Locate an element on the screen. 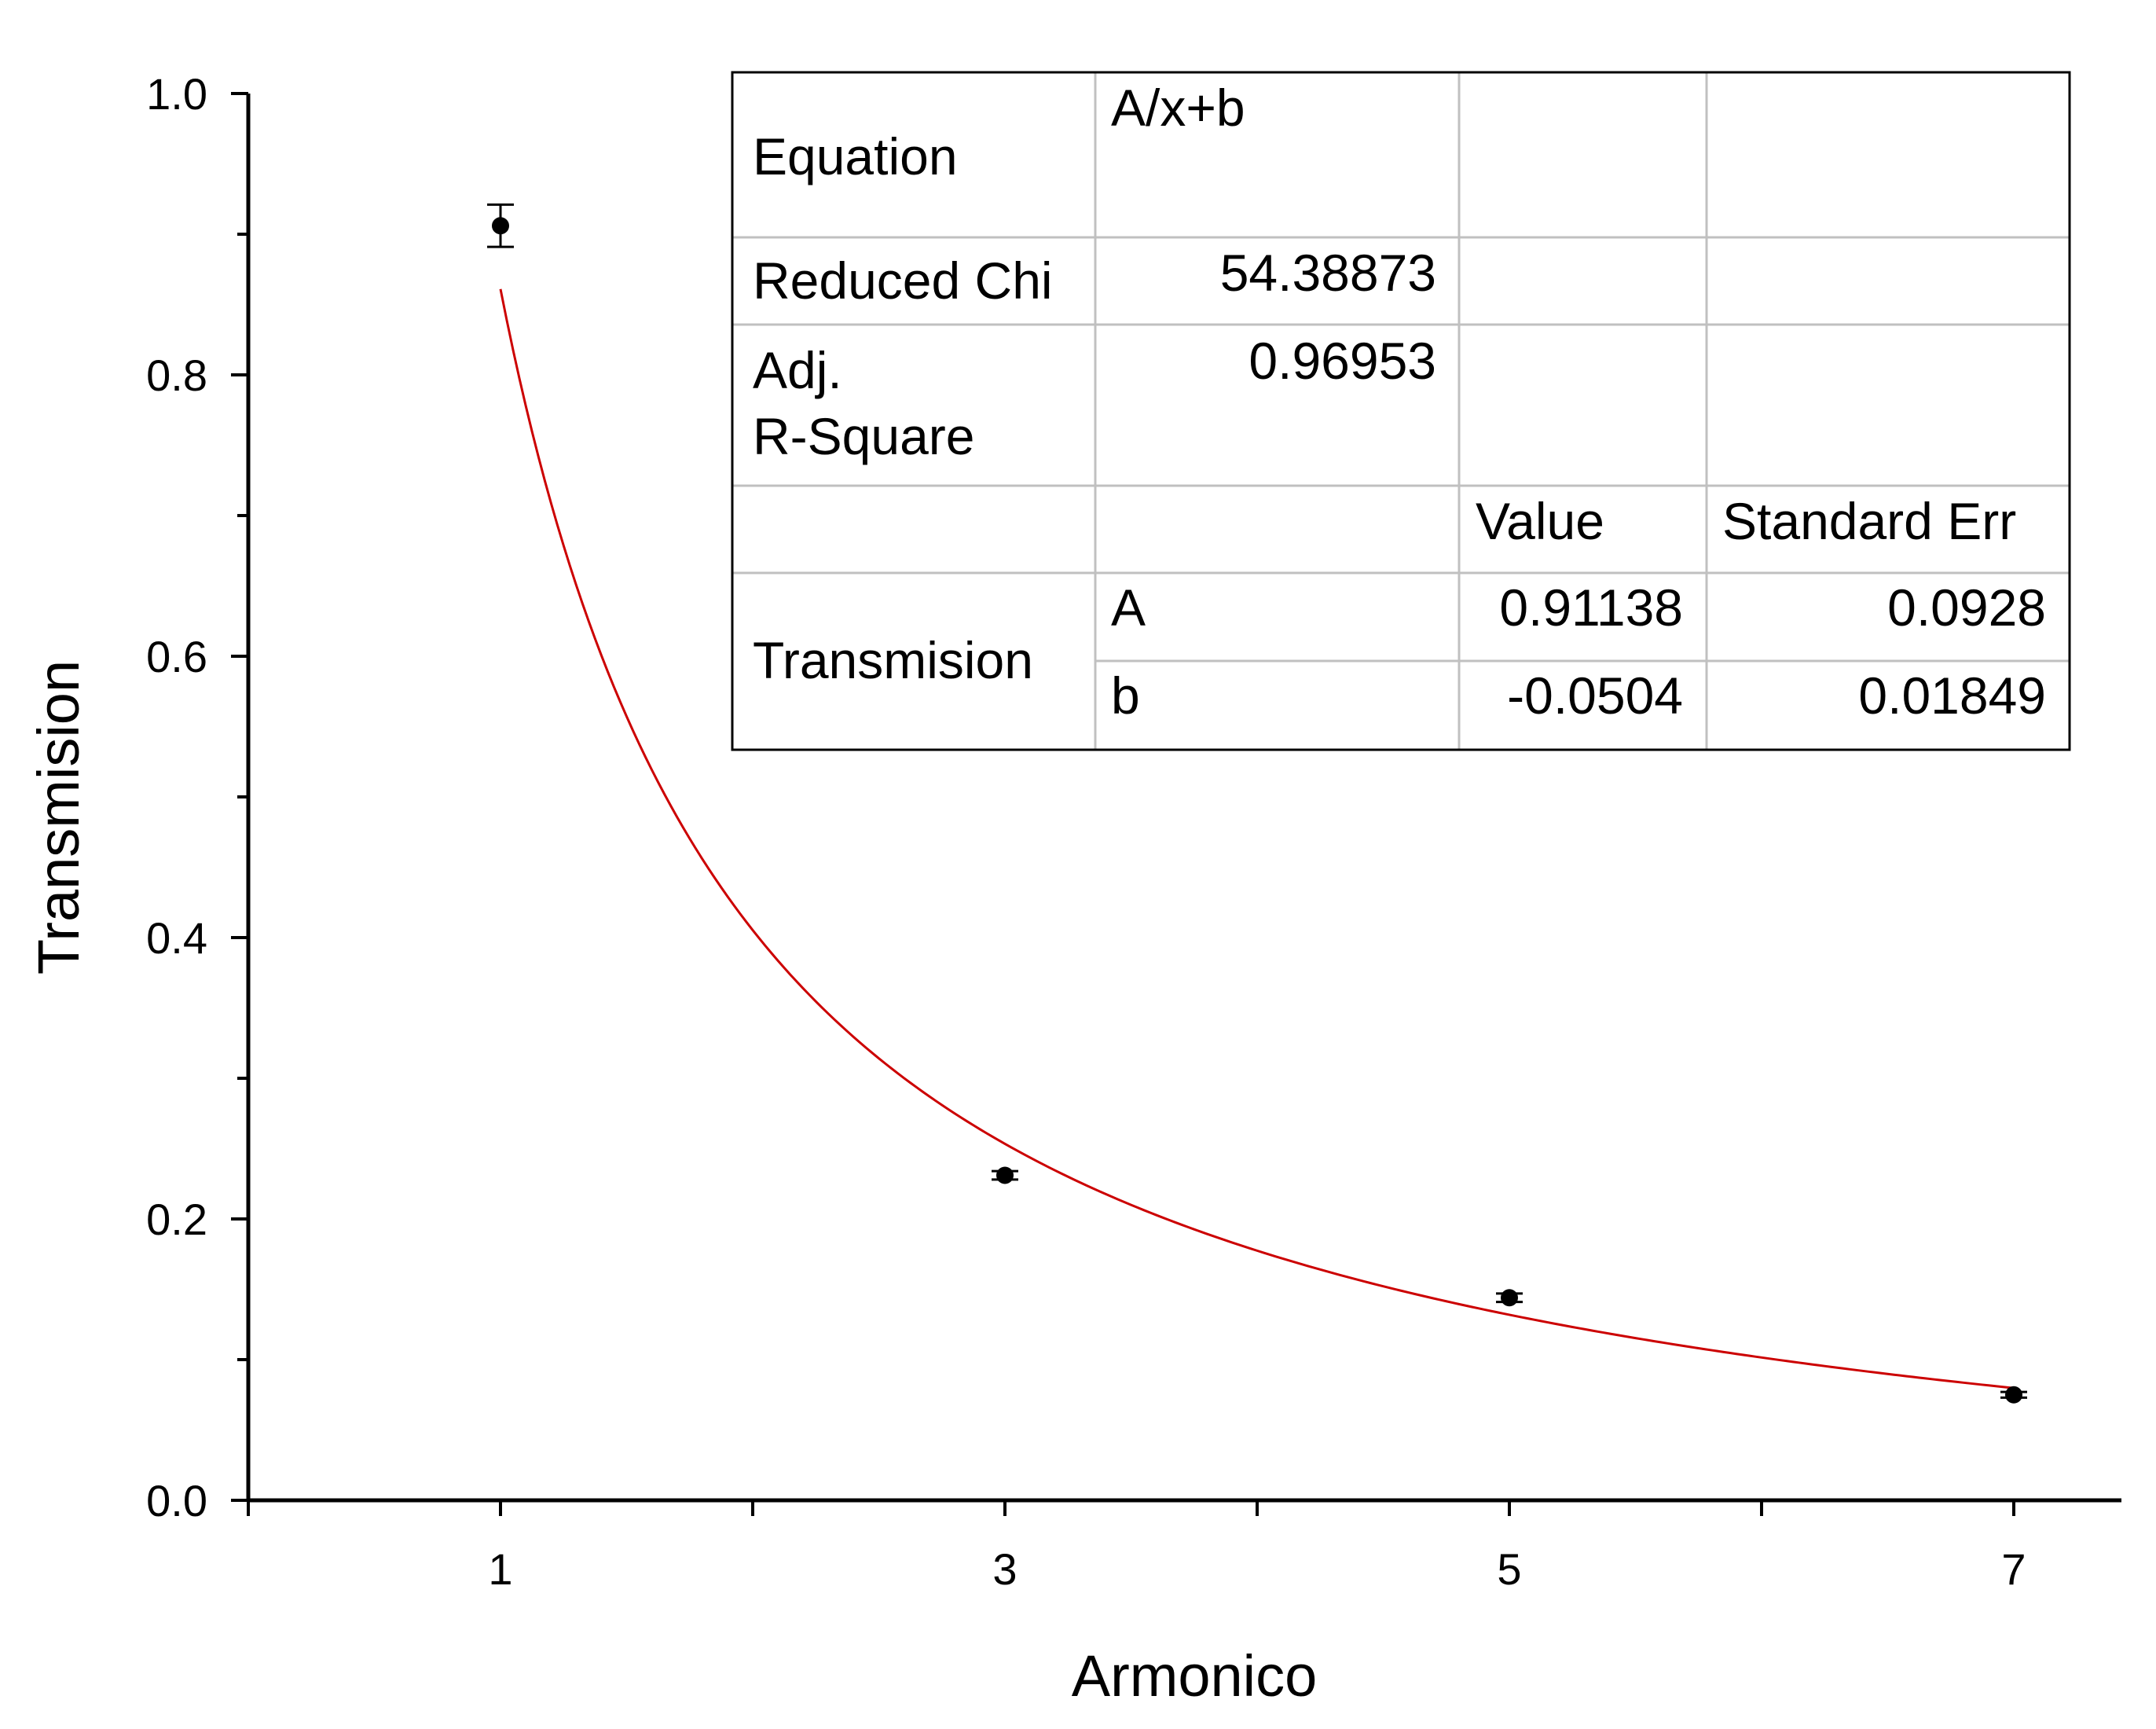  y-tick-label: 0.2 is located at coordinates (176, 1219).